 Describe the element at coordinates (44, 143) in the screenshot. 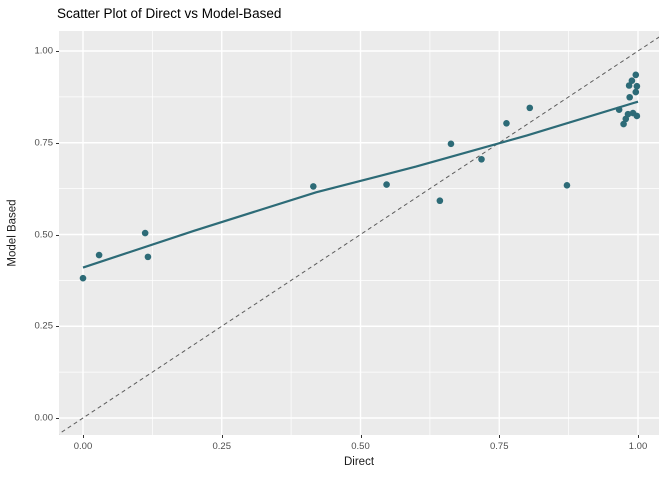

I see `y-tick-label: 0.75` at that location.